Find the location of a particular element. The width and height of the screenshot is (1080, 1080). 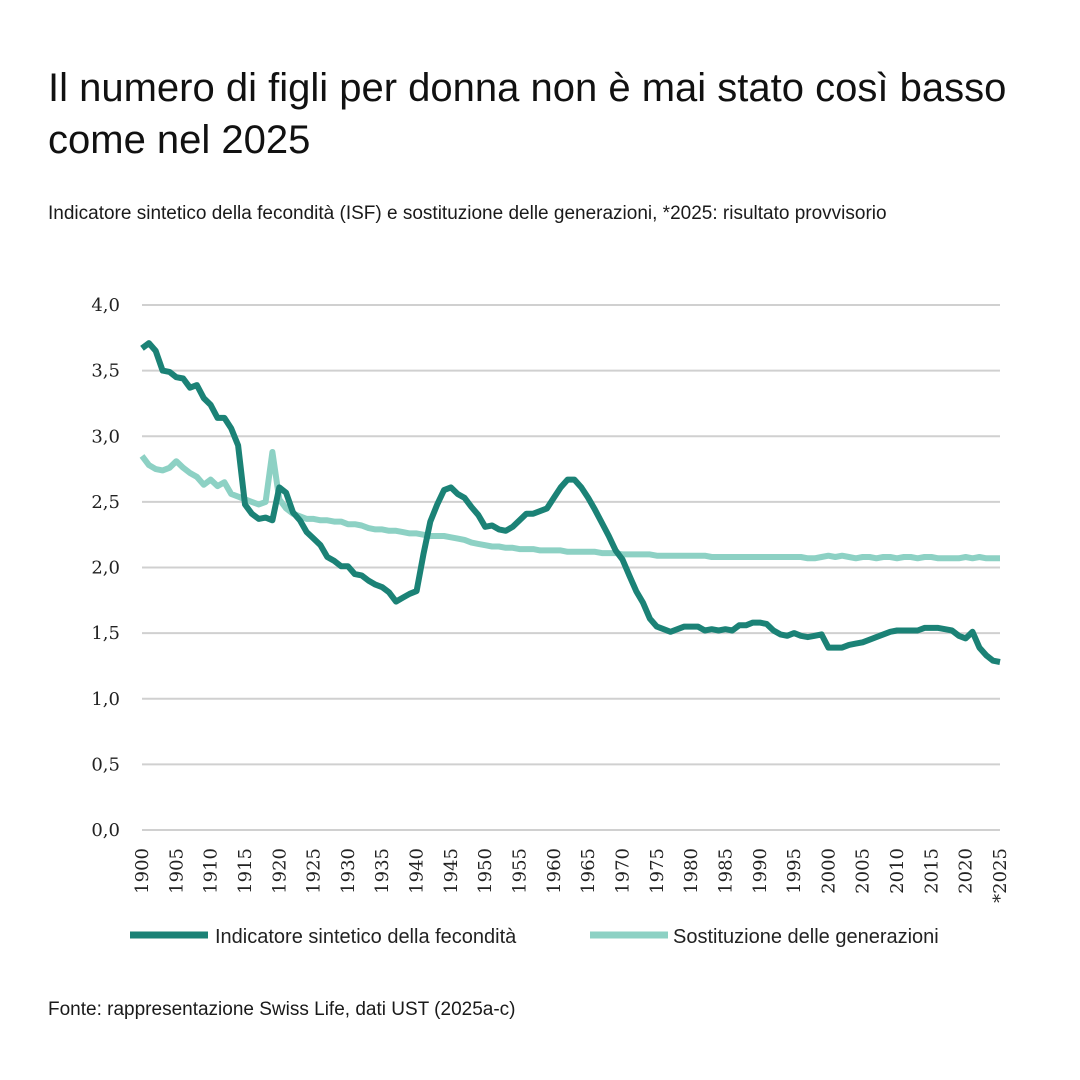

x-tick-label: 1965 is located at coordinates (588, 871).